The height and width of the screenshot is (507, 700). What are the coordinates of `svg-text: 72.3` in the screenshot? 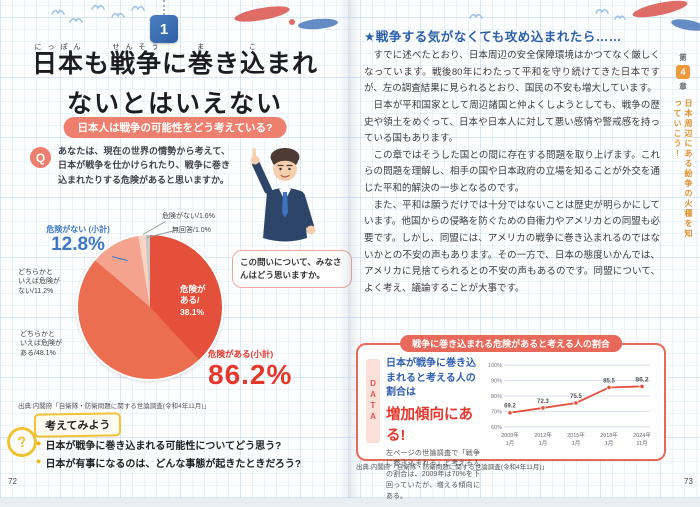 It's located at (543, 402).